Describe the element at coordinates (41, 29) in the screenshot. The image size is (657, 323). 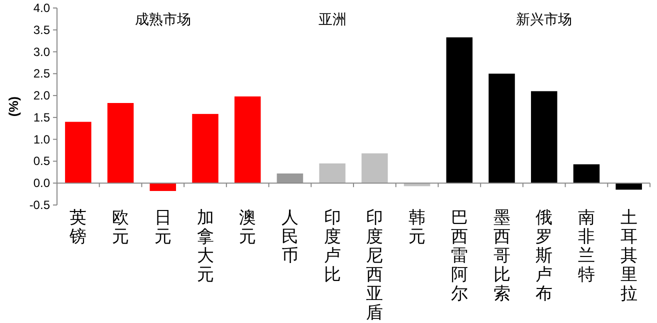
I see `y-tick-label: 3.5` at that location.